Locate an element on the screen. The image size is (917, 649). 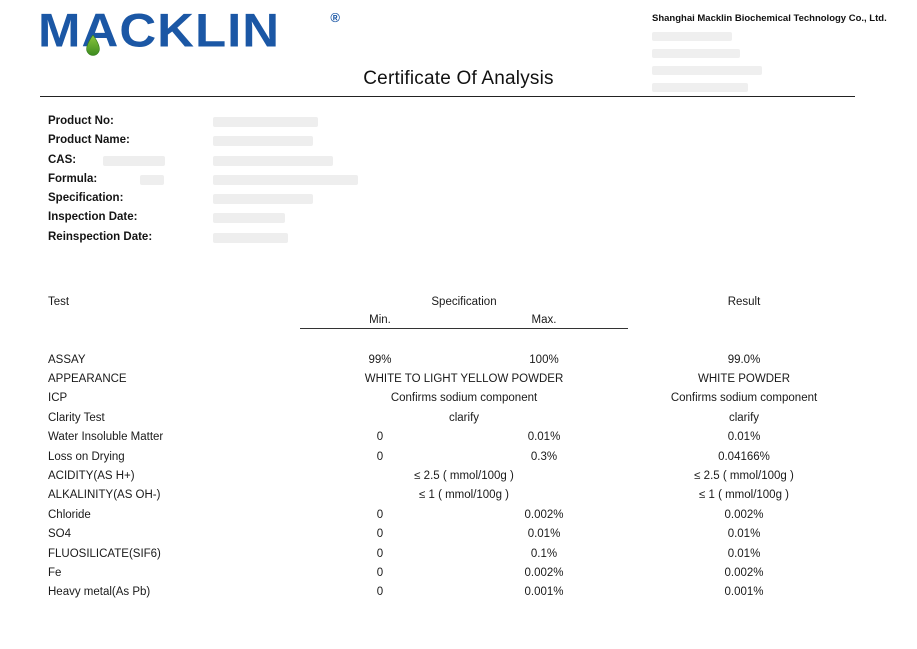
registered-trademark-icon: ® is located at coordinates (335, 17).